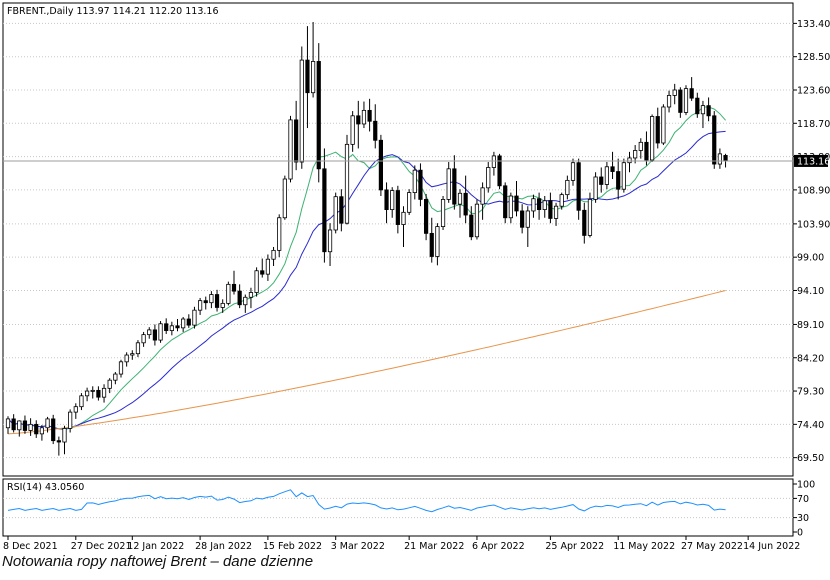 This screenshot has width=830, height=580. I want to click on price-tick-label: 103.90, so click(813, 224).